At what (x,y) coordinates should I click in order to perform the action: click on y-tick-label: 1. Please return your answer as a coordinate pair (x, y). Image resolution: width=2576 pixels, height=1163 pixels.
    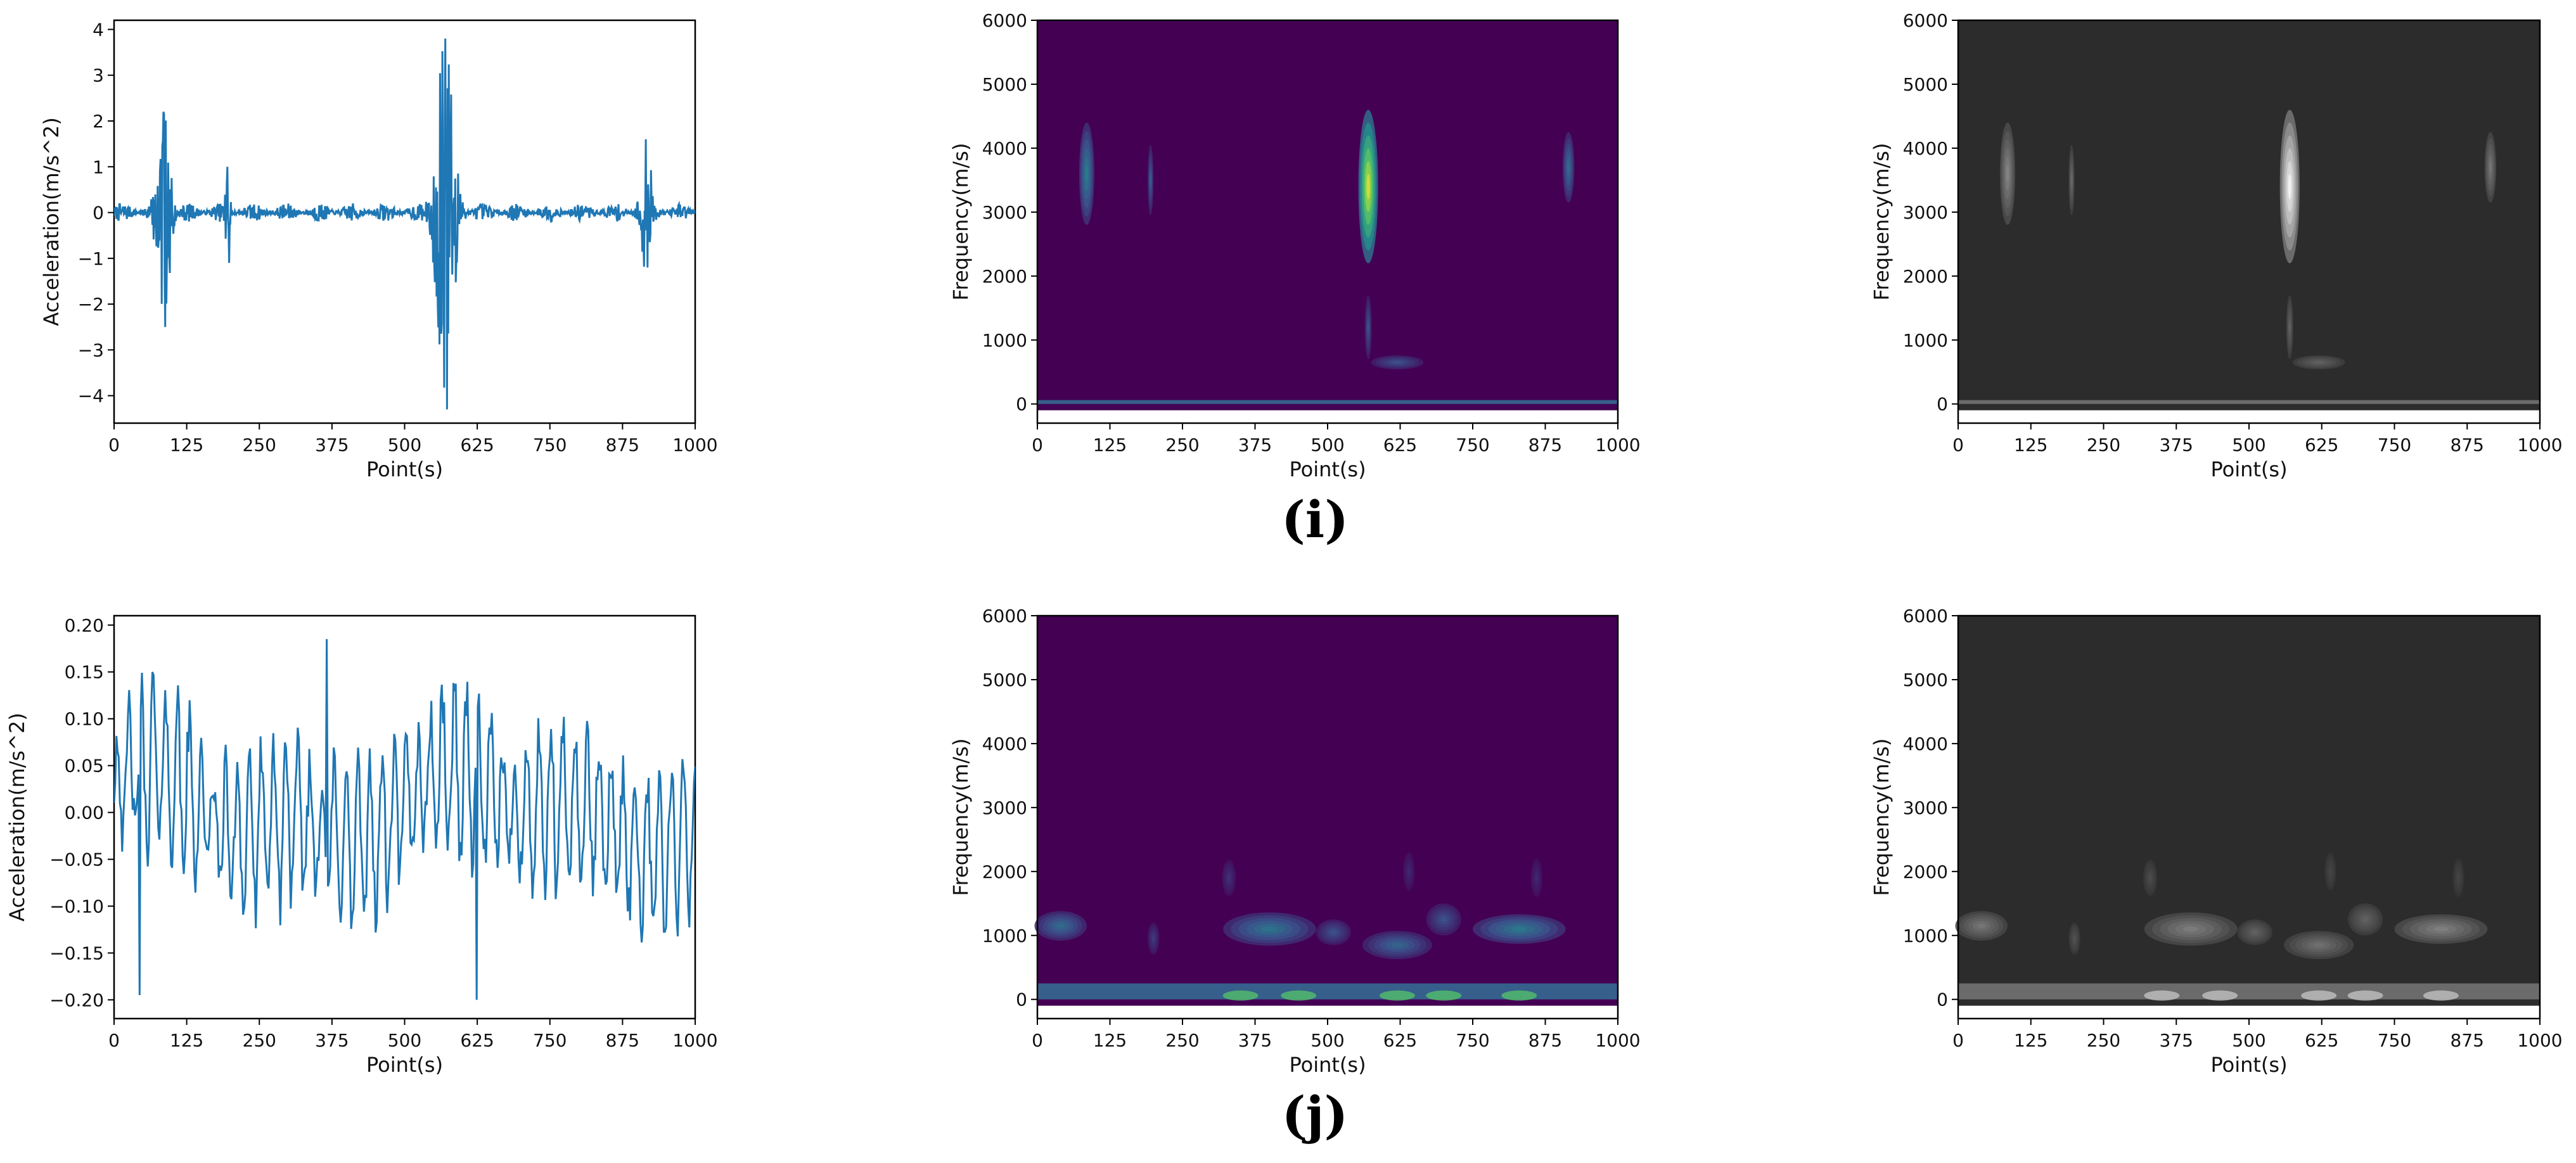
    Looking at the image, I should click on (98, 167).